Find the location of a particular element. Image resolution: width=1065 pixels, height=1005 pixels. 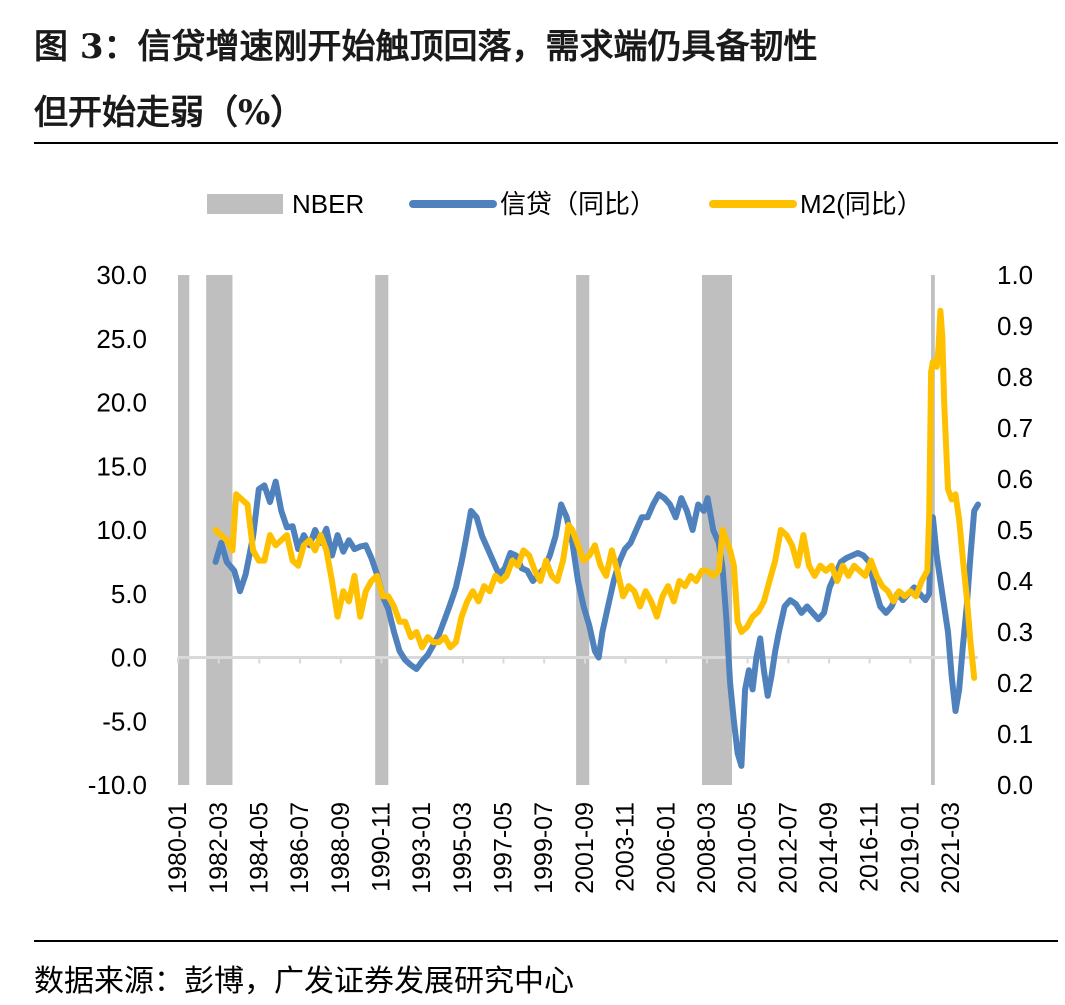

x-tick-label: 2001-09 is located at coordinates (585, 848).